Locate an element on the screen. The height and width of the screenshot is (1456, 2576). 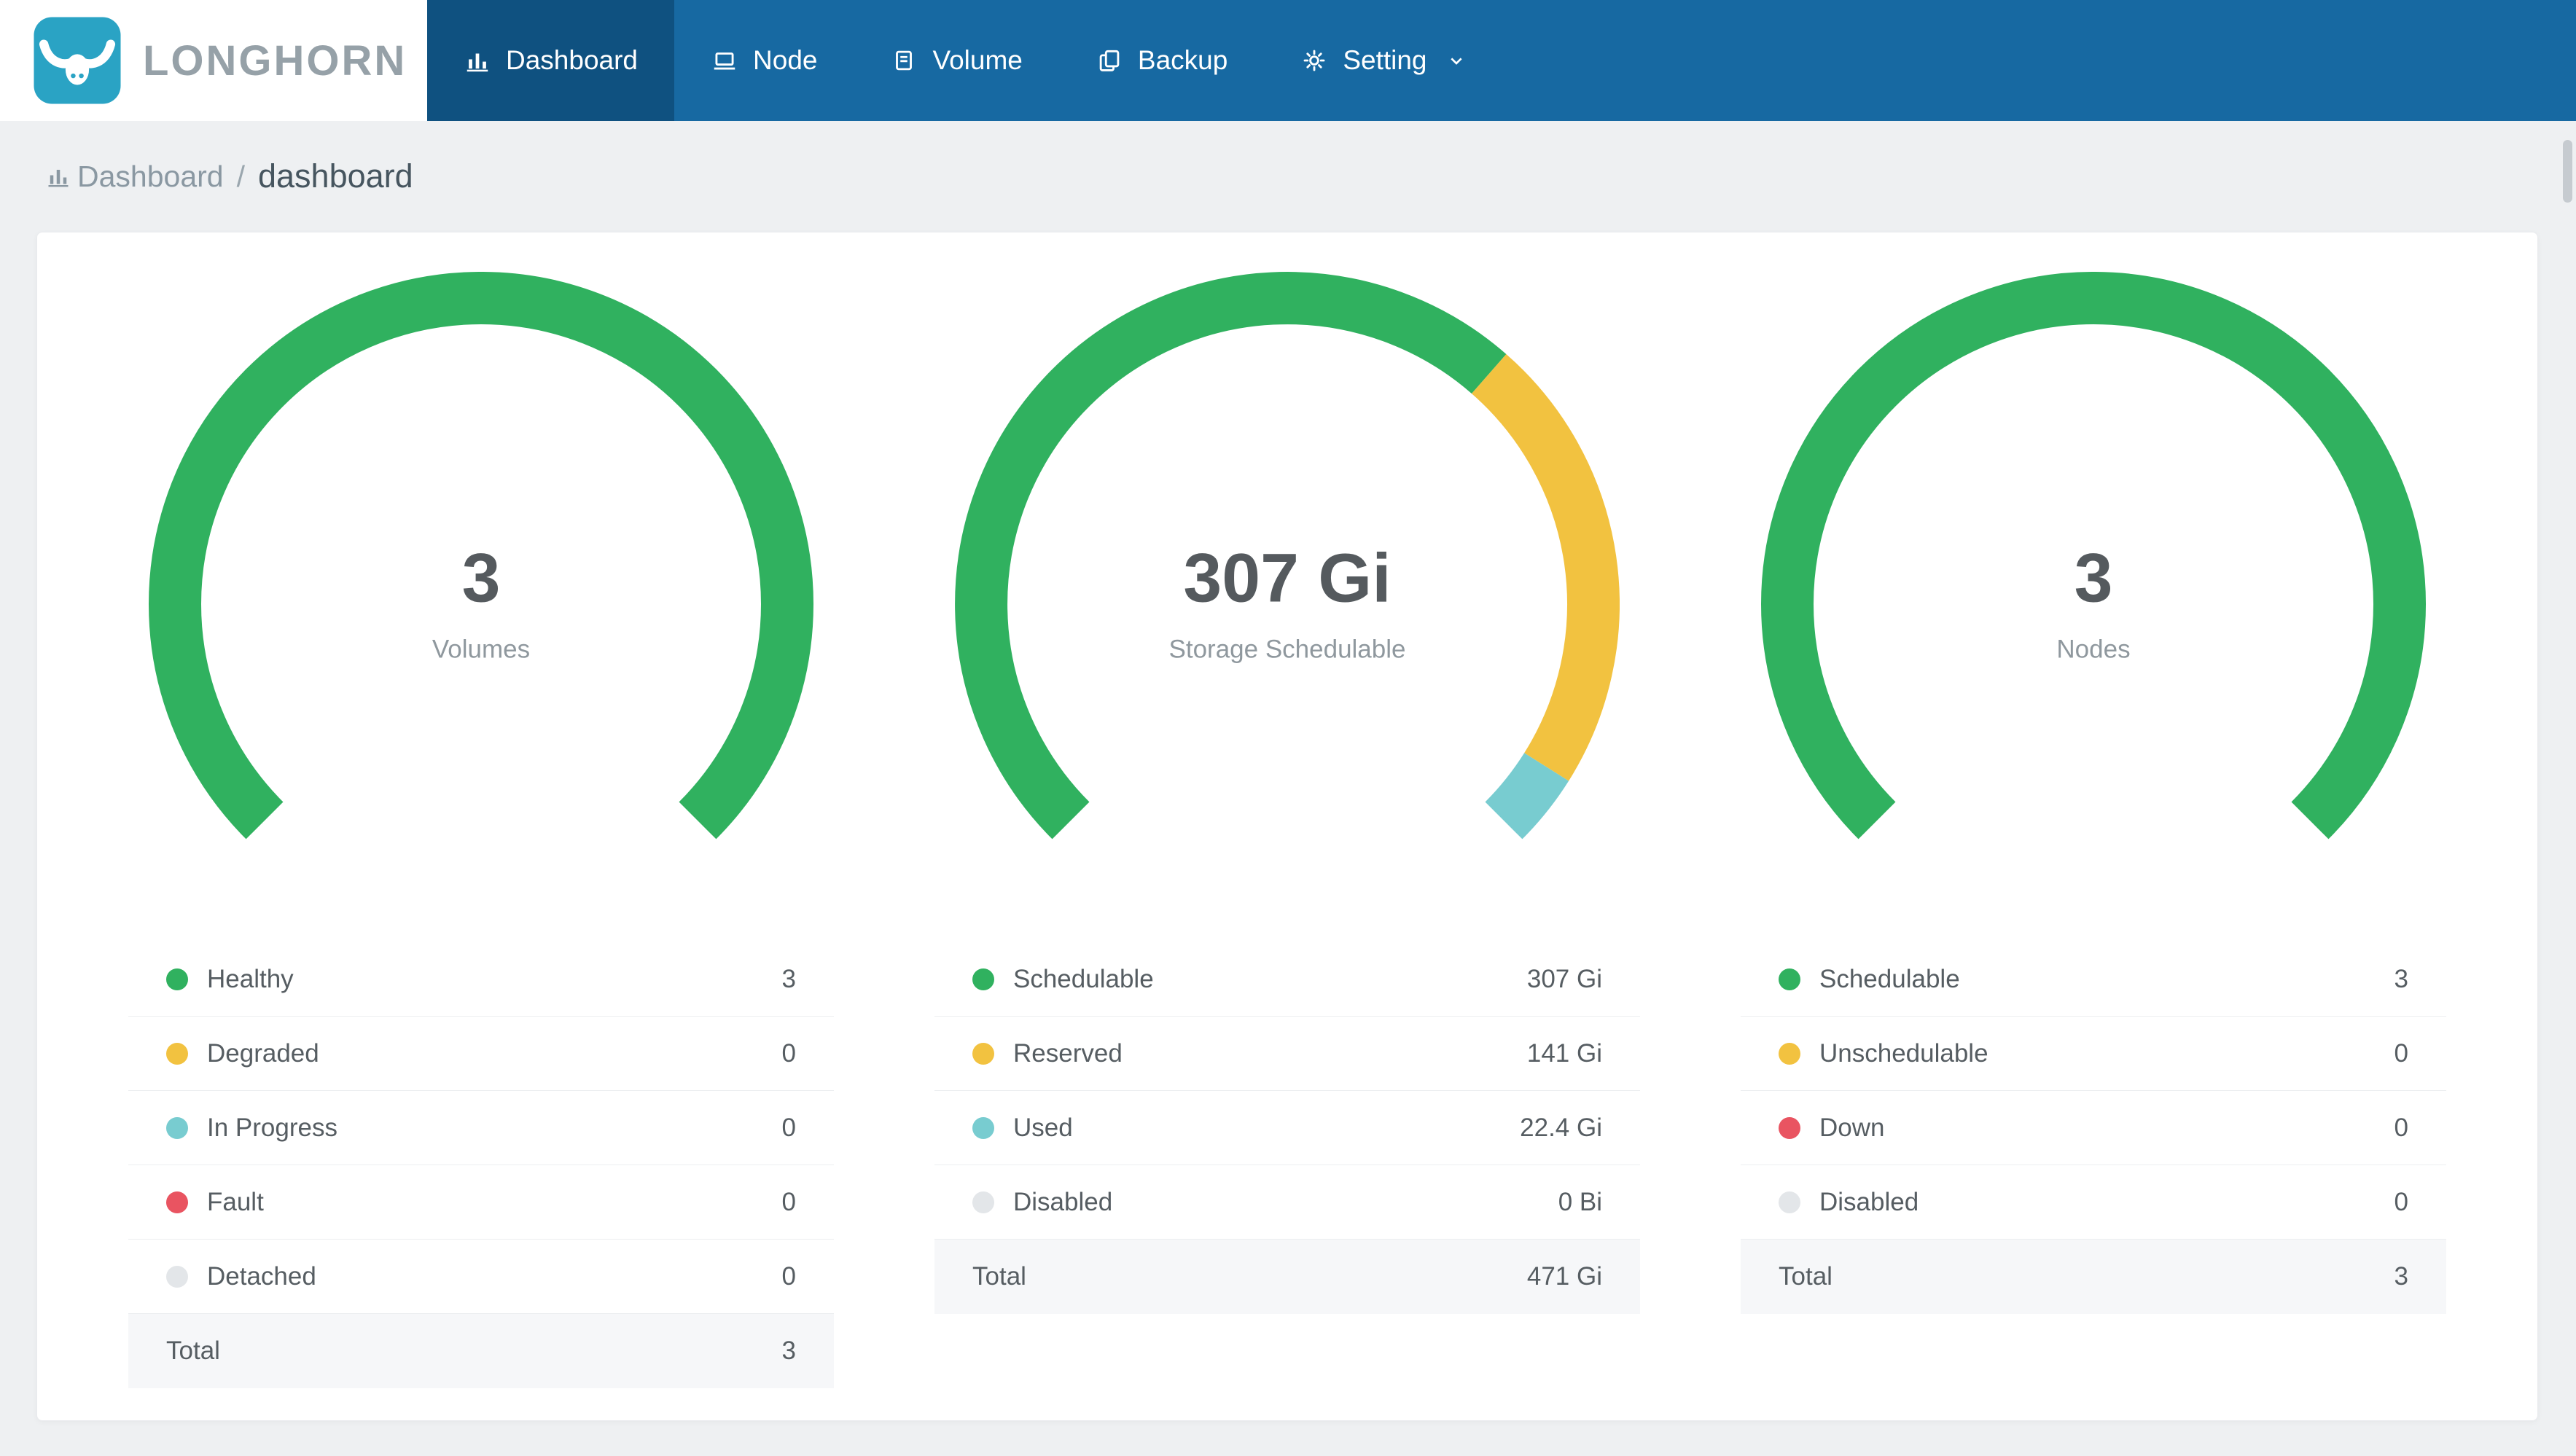
legend-value: 307 Gi is located at coordinates (1564, 978).